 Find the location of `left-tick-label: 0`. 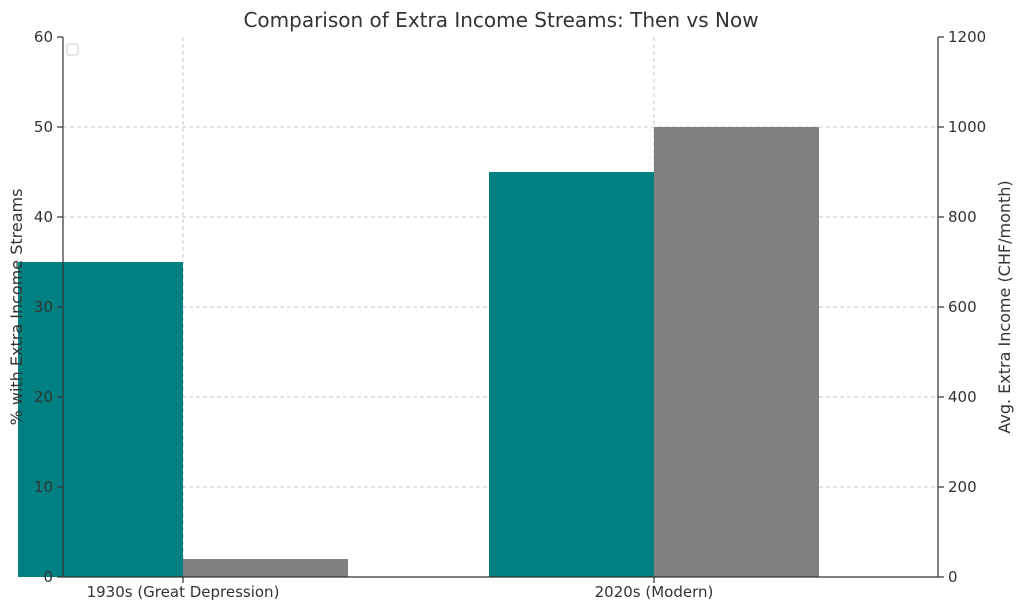

left-tick-label: 0 is located at coordinates (48, 577).